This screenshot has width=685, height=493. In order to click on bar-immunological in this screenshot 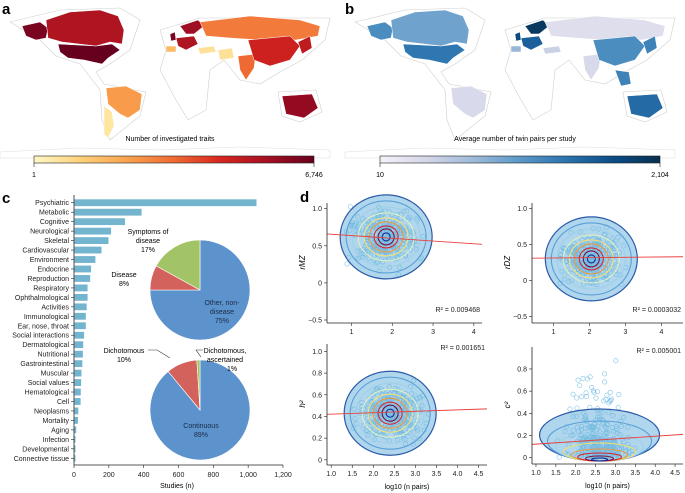, I will do `click(80, 316)`.